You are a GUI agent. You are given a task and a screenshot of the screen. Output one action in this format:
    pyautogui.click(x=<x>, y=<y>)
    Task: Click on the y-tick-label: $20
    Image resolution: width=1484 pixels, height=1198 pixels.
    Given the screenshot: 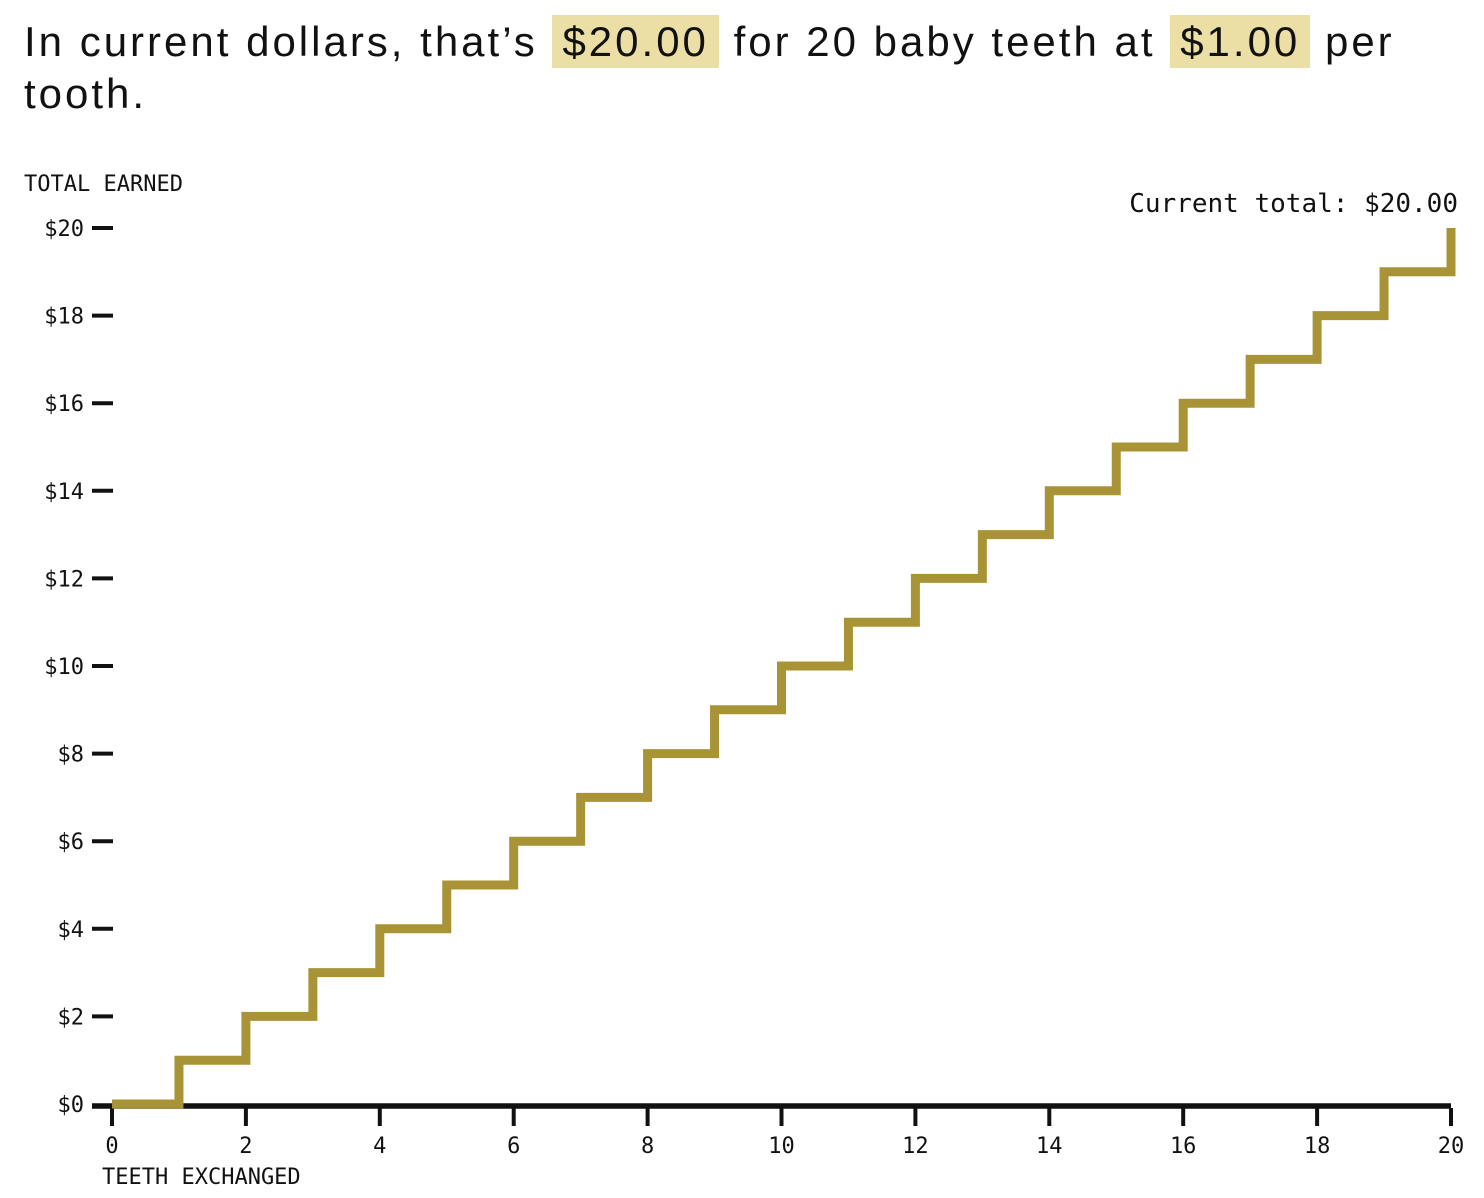 What is the action you would take?
    pyautogui.click(x=64, y=229)
    